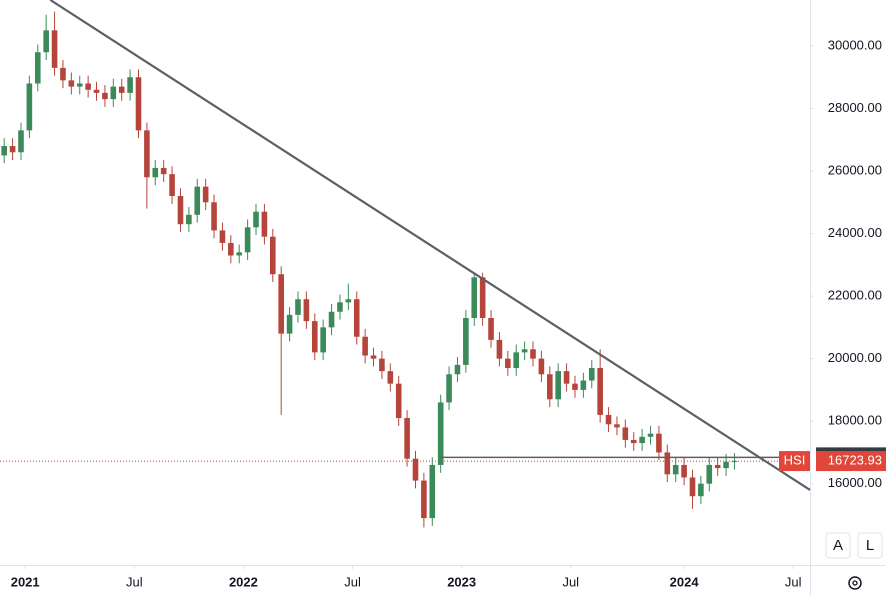 The width and height of the screenshot is (886, 595). What do you see at coordinates (855, 232) in the screenshot?
I see `y-tick-label: 24000.00` at bounding box center [855, 232].